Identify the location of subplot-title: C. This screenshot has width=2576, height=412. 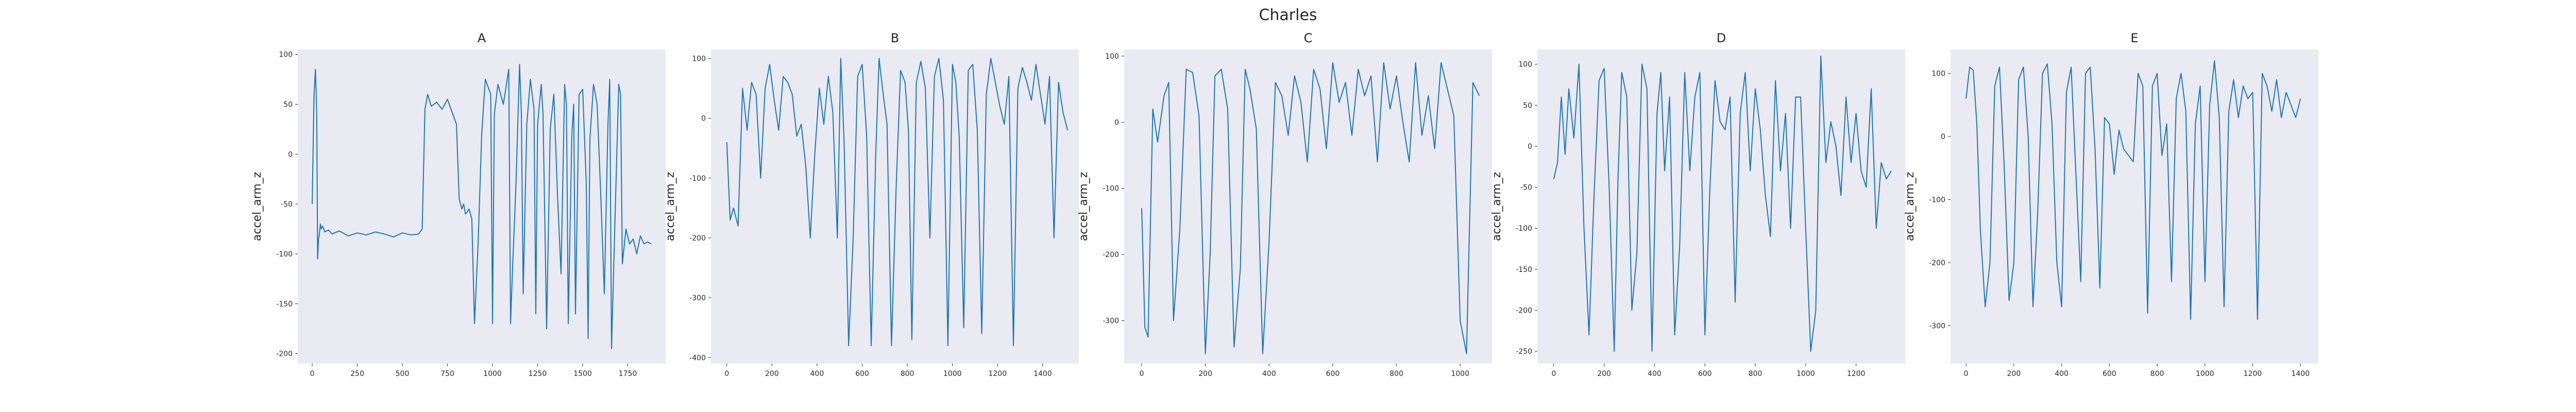
(1308, 38).